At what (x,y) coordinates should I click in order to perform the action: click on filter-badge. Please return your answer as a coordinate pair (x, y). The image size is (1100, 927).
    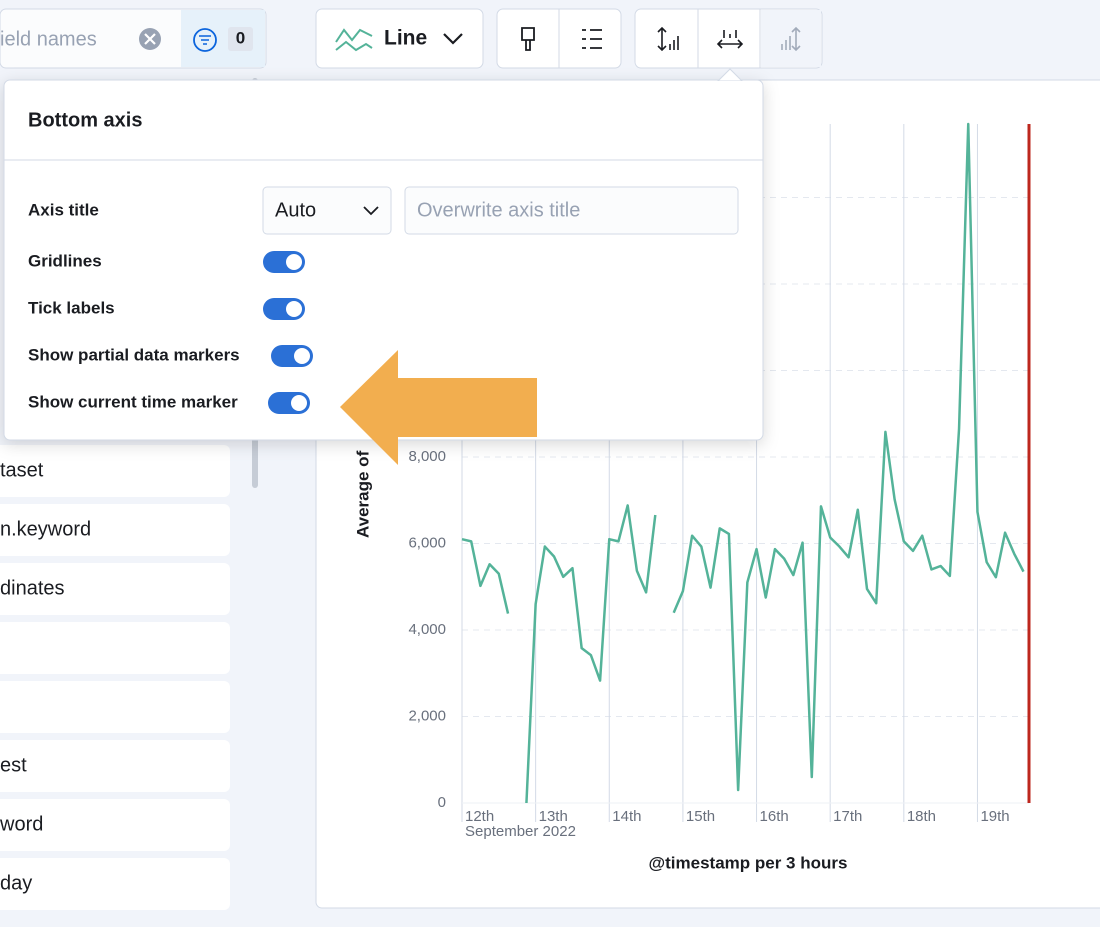
    Looking at the image, I should click on (240, 39).